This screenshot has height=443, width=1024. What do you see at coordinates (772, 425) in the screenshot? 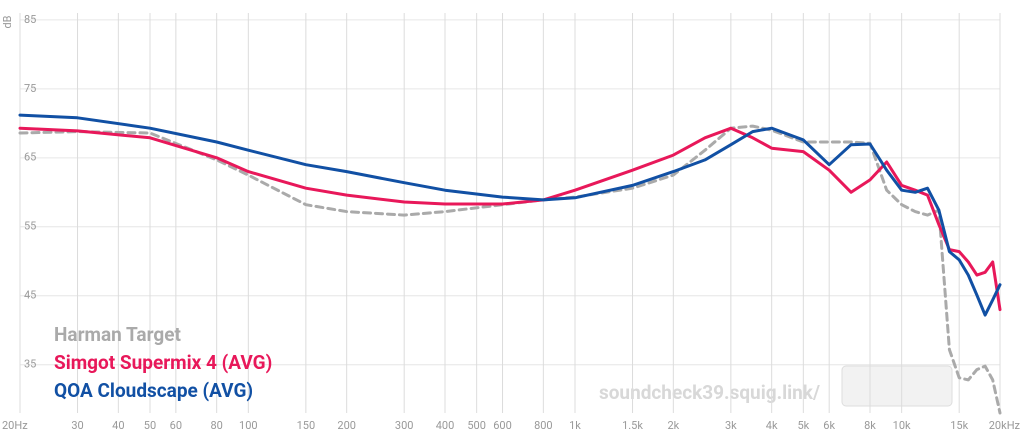
I see `x-tick-label: 4k` at bounding box center [772, 425].